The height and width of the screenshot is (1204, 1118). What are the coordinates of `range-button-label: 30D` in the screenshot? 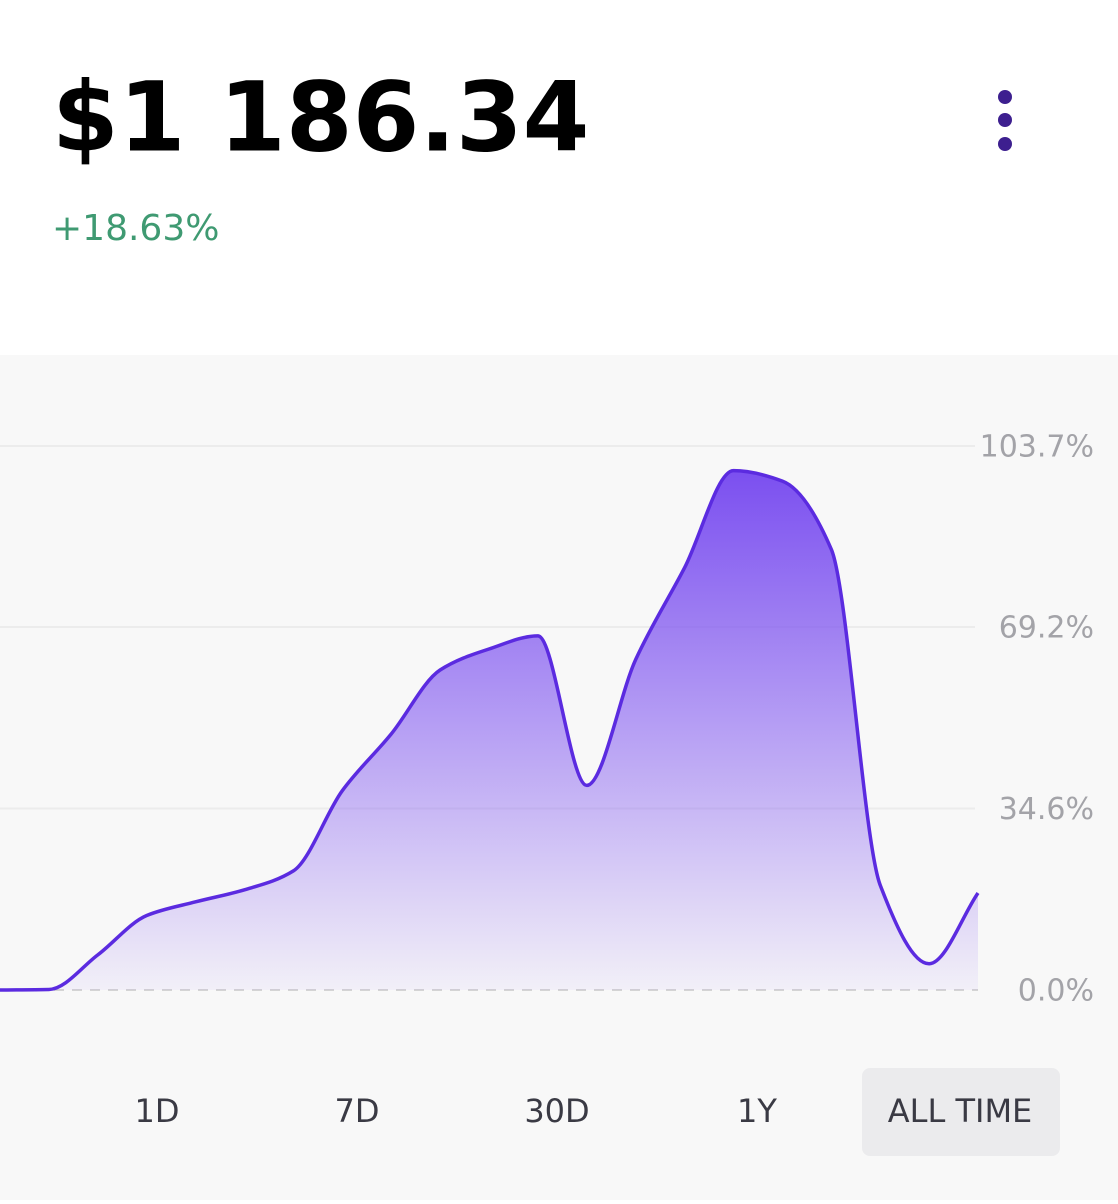 It's located at (556, 1111).